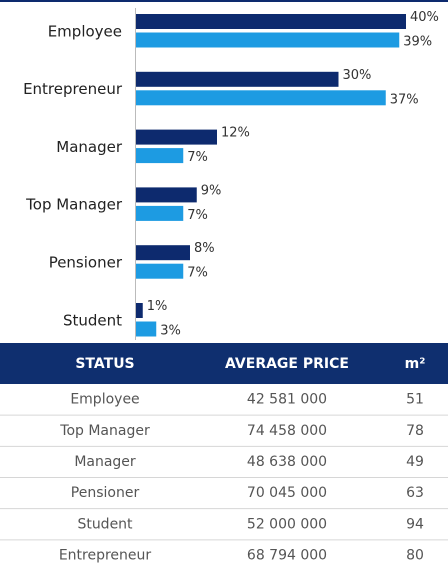 This screenshot has height=571, width=448. I want to click on value-label: 8%, so click(204, 248).